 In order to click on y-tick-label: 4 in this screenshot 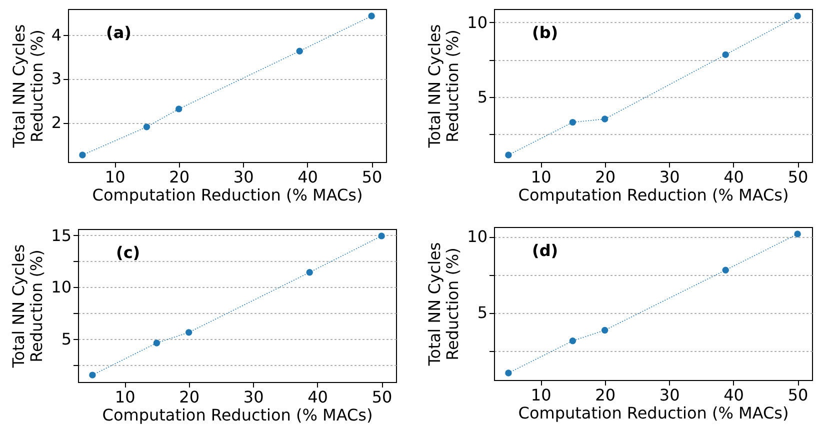, I will do `click(56, 34)`.